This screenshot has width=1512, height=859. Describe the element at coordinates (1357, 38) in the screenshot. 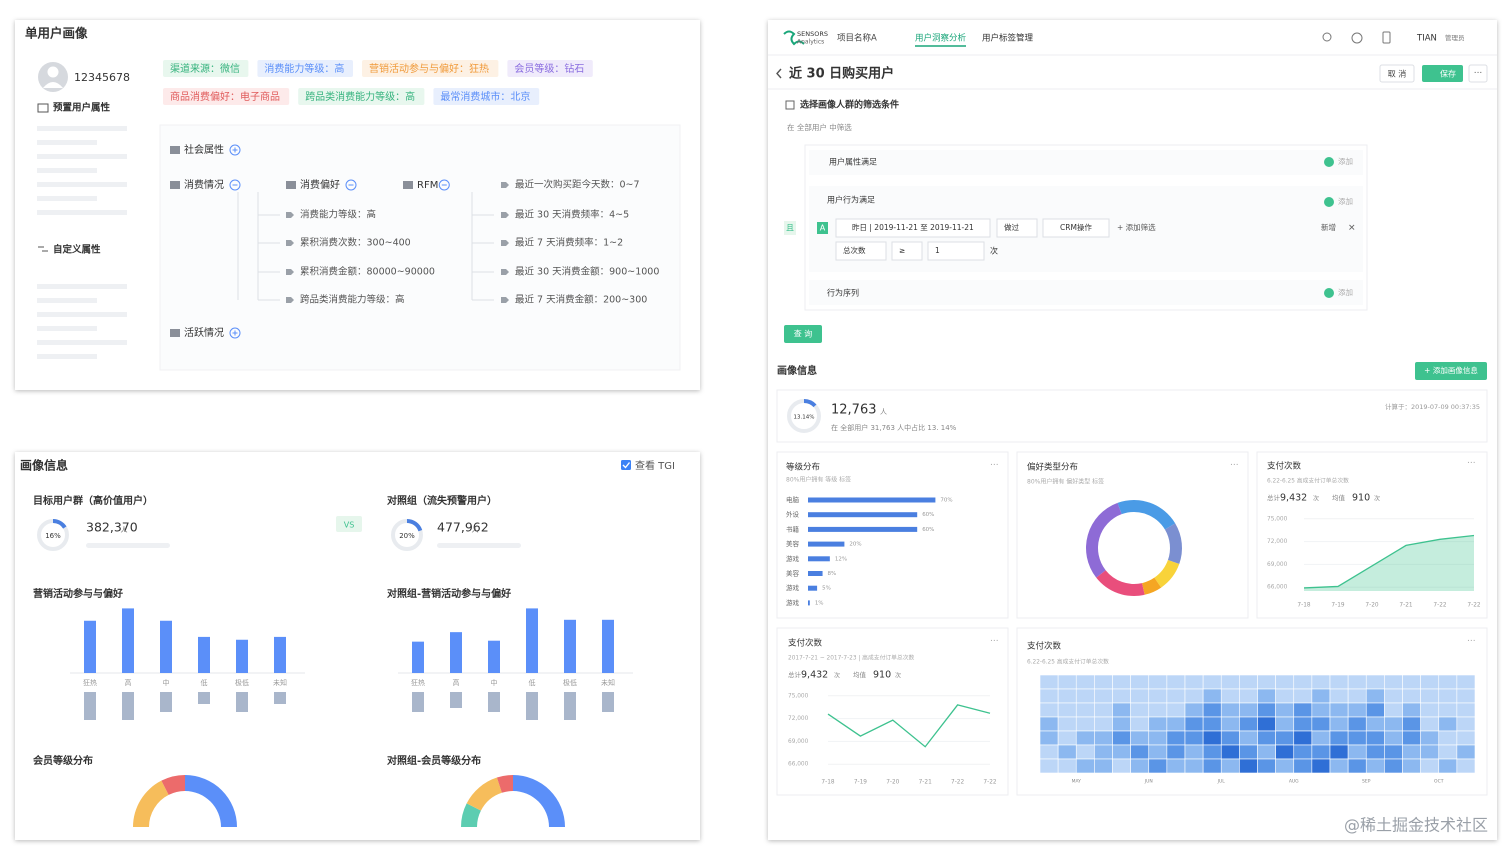

I see `help-icon` at that location.